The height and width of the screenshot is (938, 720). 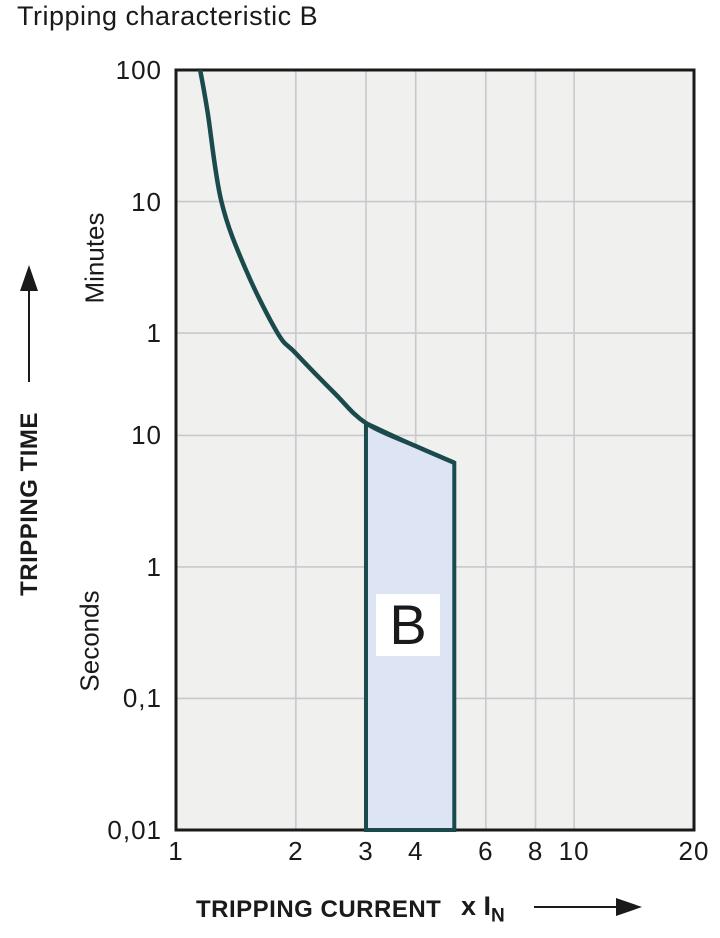 I want to click on x-tick-label: 3, so click(x=366, y=851).